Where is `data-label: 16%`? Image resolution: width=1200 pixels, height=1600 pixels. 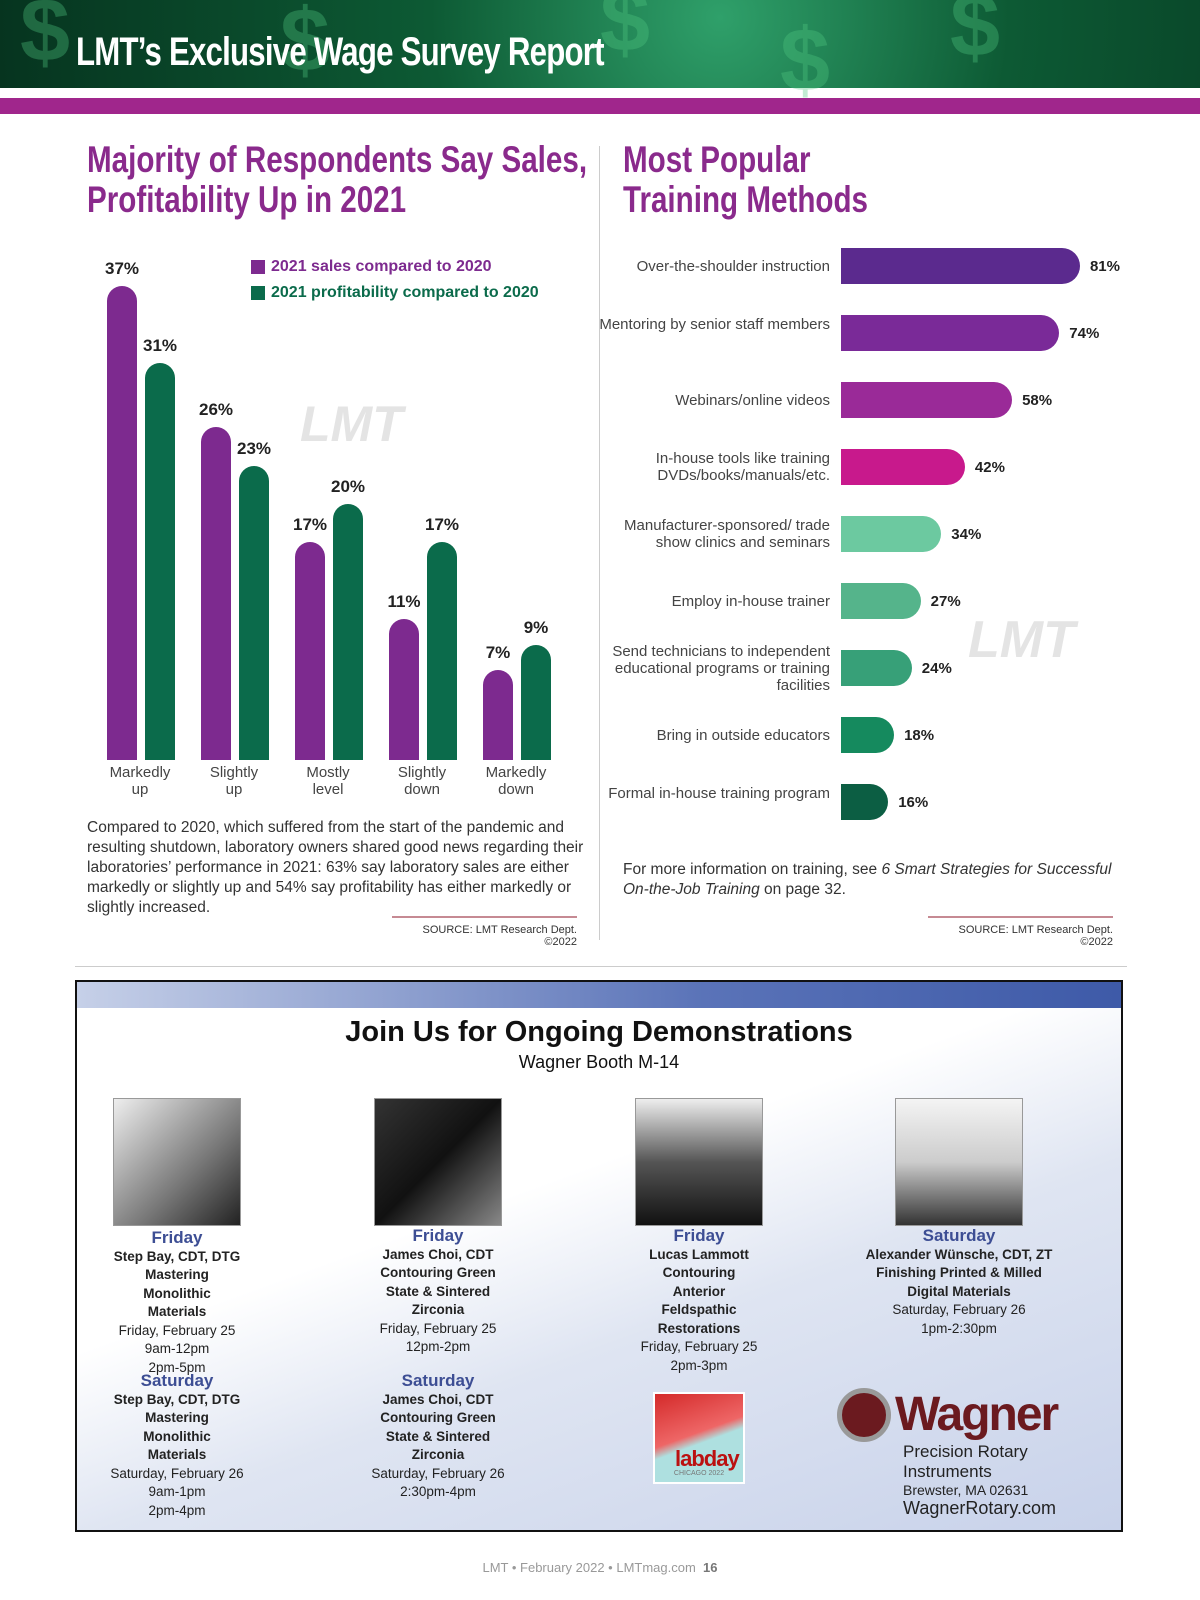
data-label: 16% is located at coordinates (913, 802).